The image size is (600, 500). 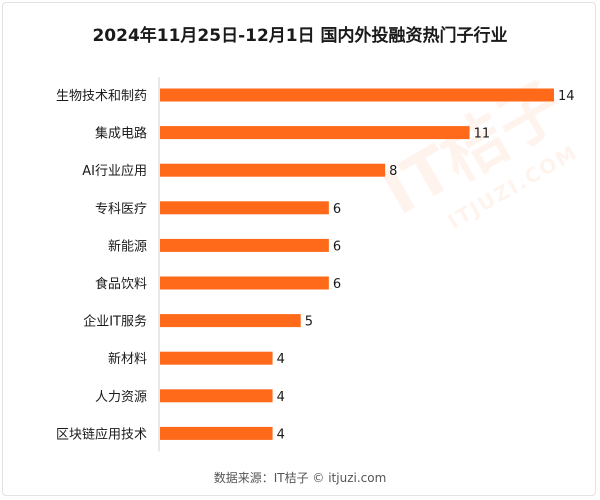 What do you see at coordinates (482, 134) in the screenshot?
I see `value-label: 11` at bounding box center [482, 134].